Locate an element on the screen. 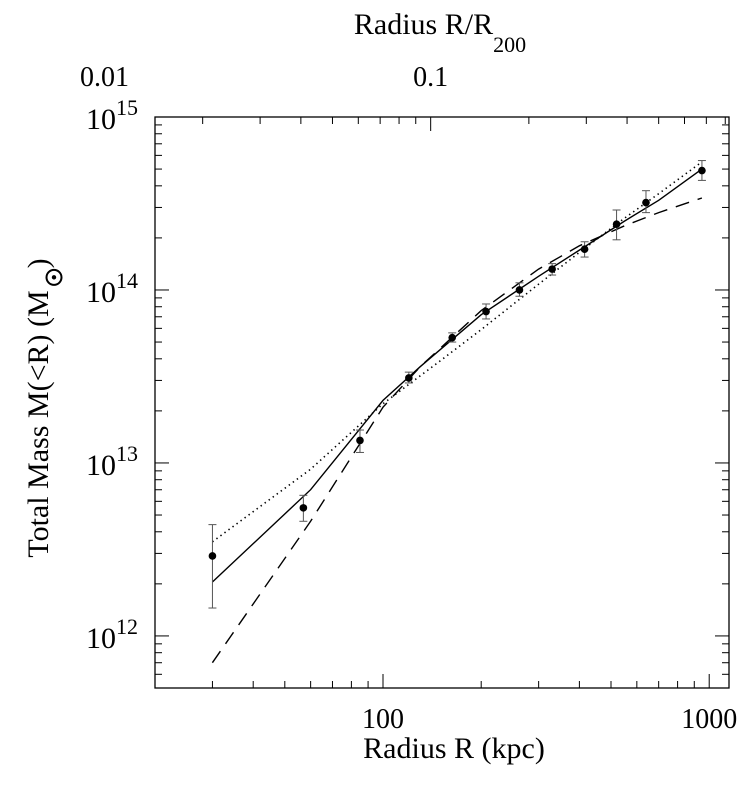  x-axis-label: Radius R (kpc) is located at coordinates (454, 748).